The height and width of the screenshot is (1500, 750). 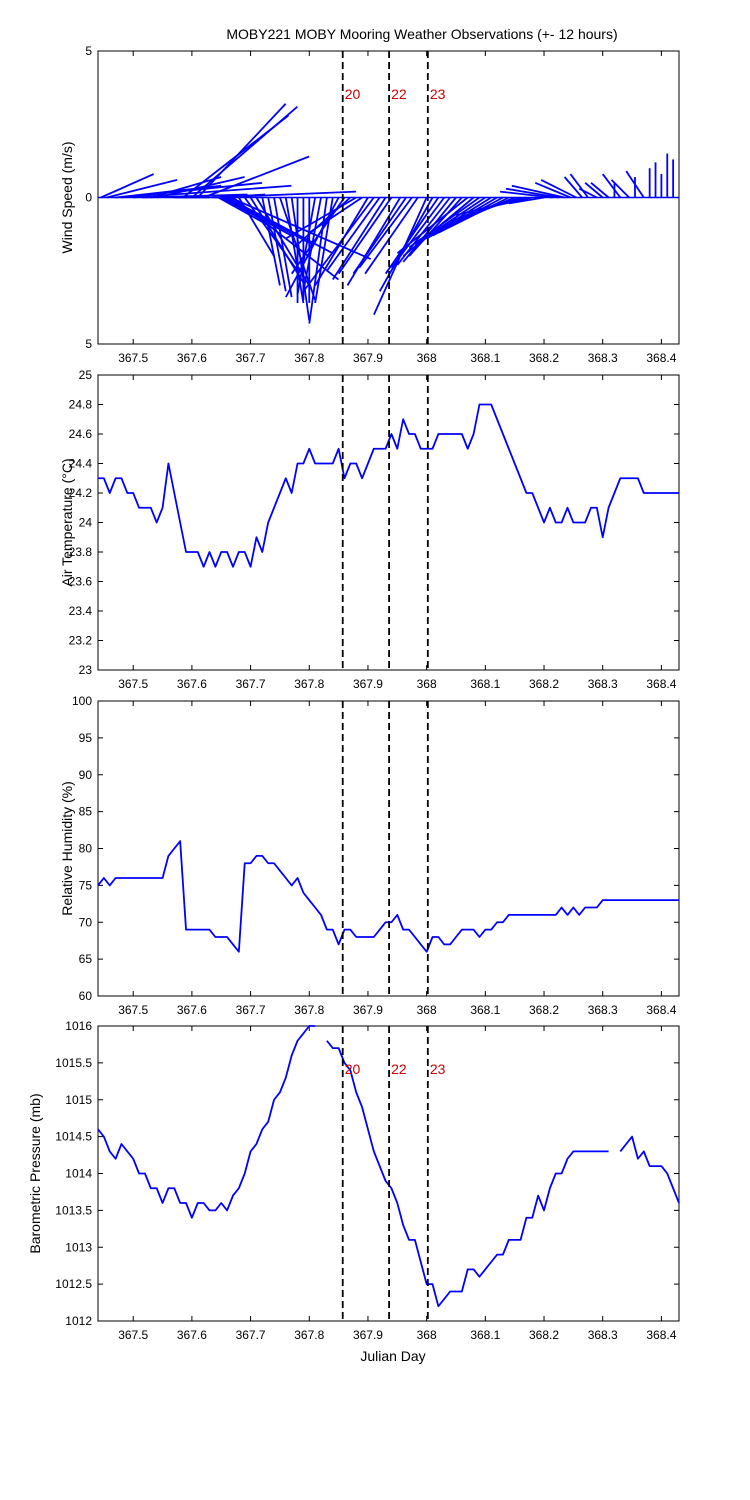 I want to click on y-axis-label: Air Temperature (°C), so click(x=67, y=522).